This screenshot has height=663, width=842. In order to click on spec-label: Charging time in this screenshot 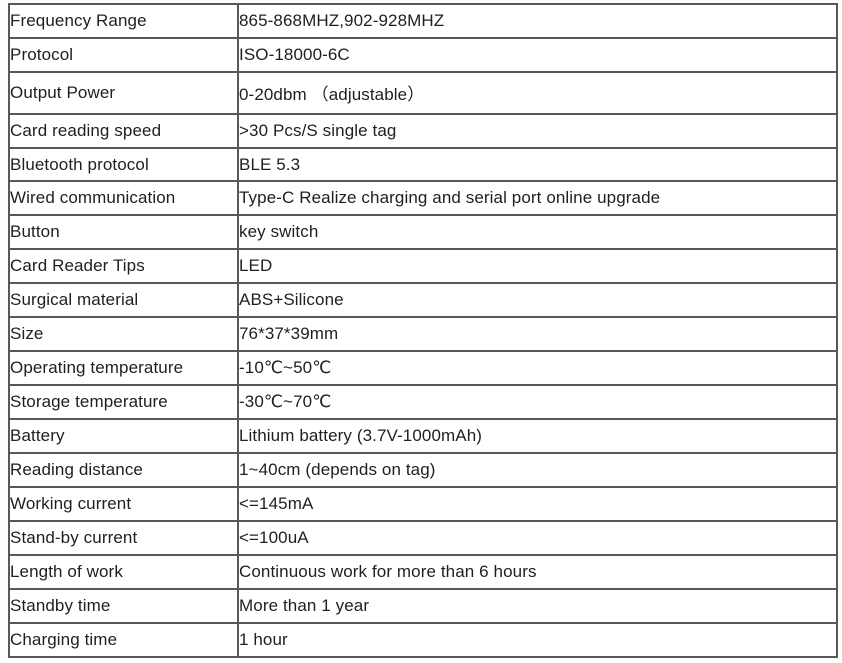, I will do `click(123, 640)`.